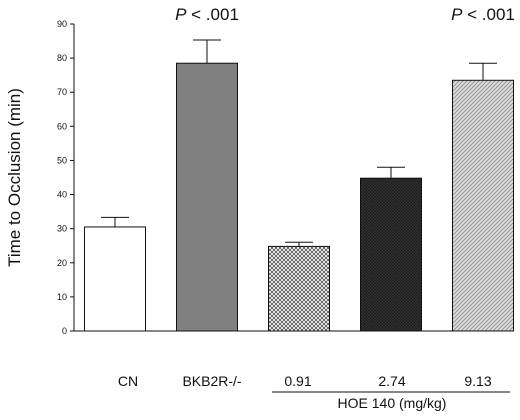 Image resolution: width=520 pixels, height=420 pixels. Describe the element at coordinates (477, 381) in the screenshot. I see `category-label: 9.13` at that location.